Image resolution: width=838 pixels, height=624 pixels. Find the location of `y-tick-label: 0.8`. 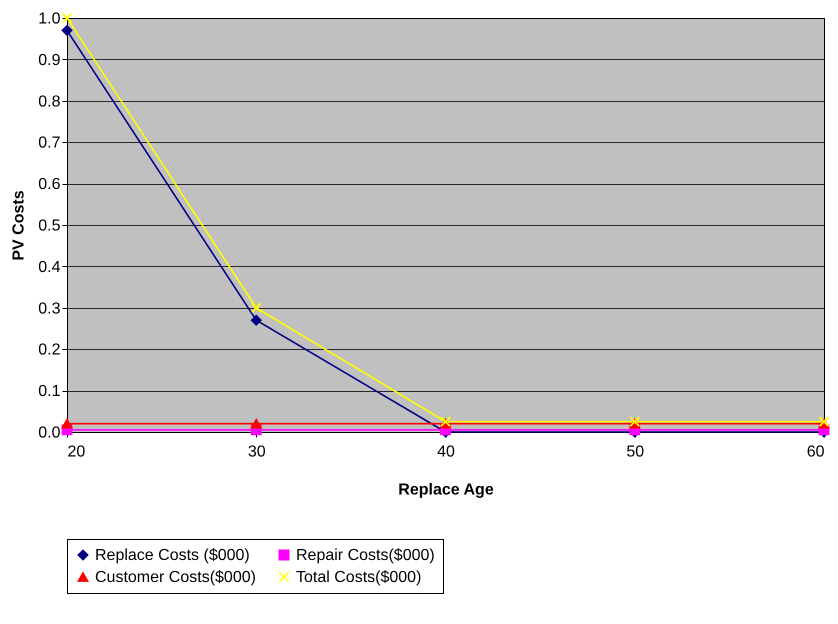

y-tick-label: 0.8 is located at coordinates (49, 101).